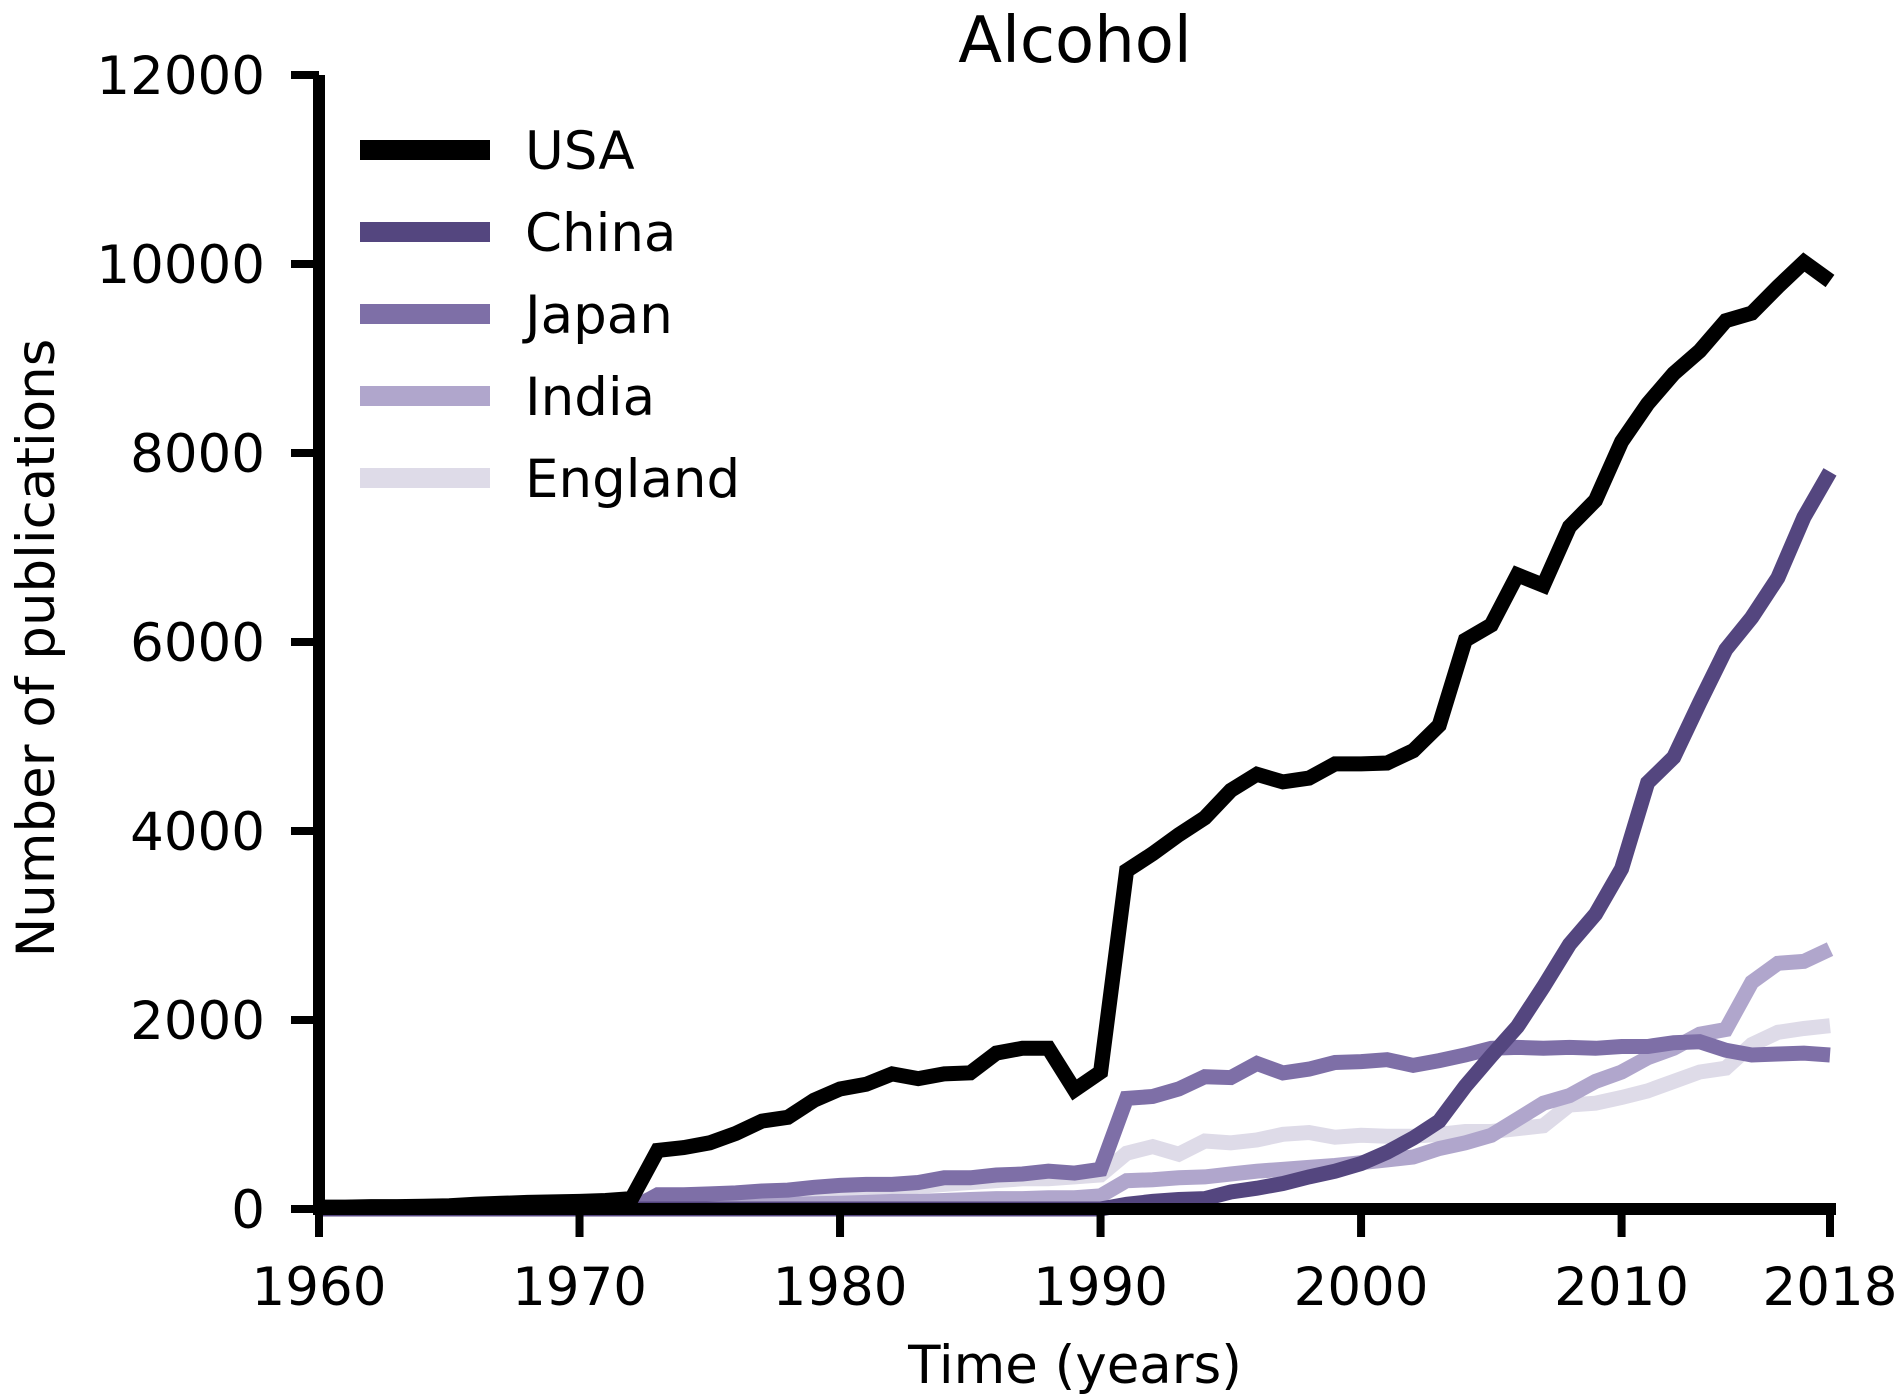 The width and height of the screenshot is (1900, 1399). I want to click on x-ticks: 1960 1970 1980 1990 2000 2010 2018, so click(1075, 1263).